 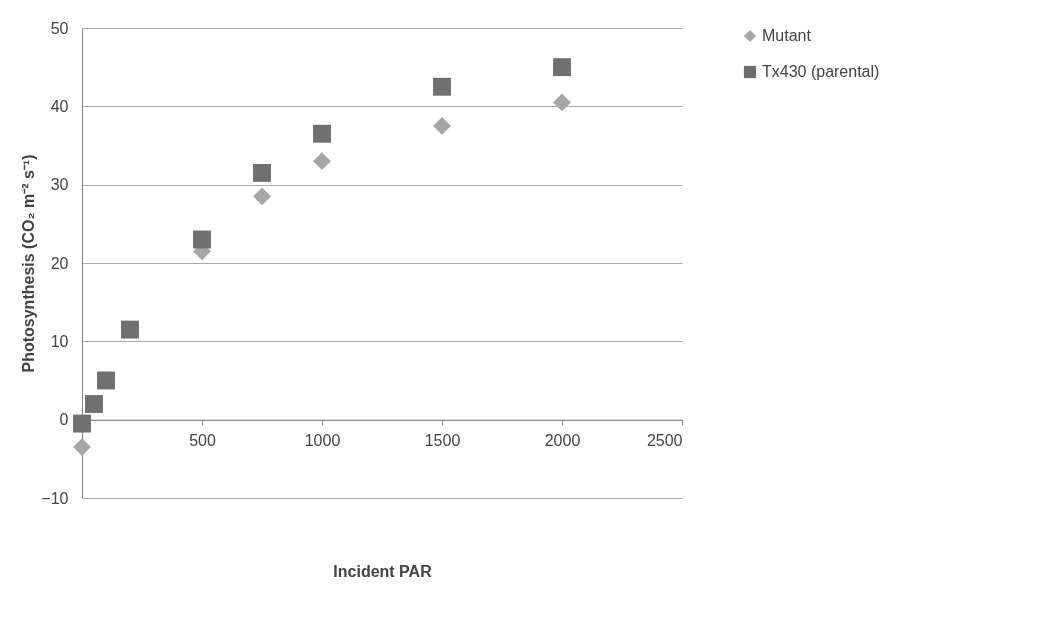 I want to click on x-tick-label: 1500, so click(x=442, y=441).